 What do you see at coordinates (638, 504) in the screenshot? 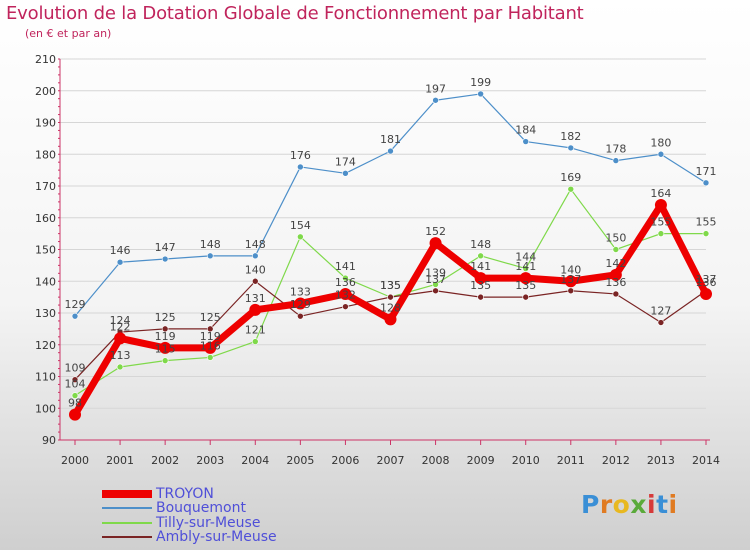
I see `logo-letter: x` at bounding box center [638, 504].